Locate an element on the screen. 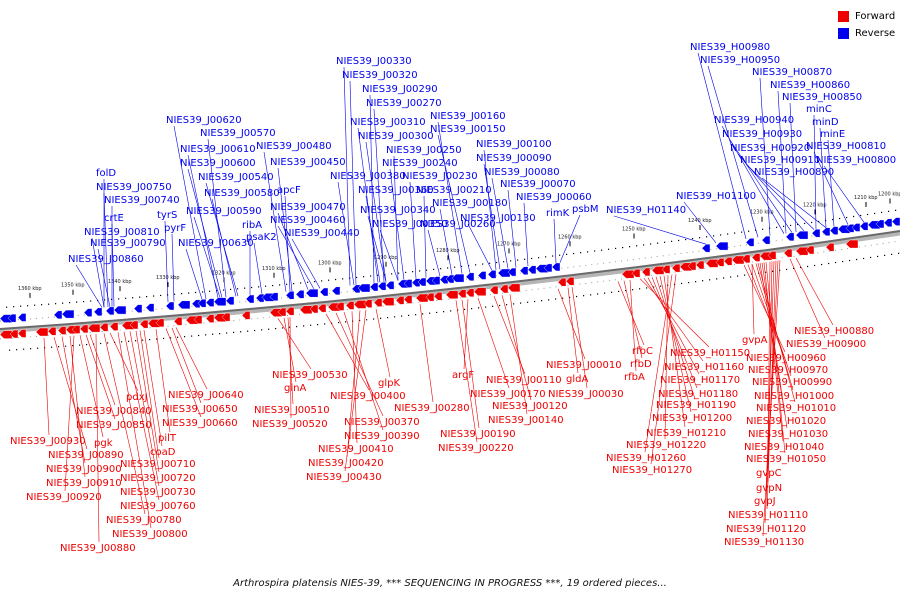 The width and height of the screenshot is (900, 600). reverse-swatch is located at coordinates (843, 33).